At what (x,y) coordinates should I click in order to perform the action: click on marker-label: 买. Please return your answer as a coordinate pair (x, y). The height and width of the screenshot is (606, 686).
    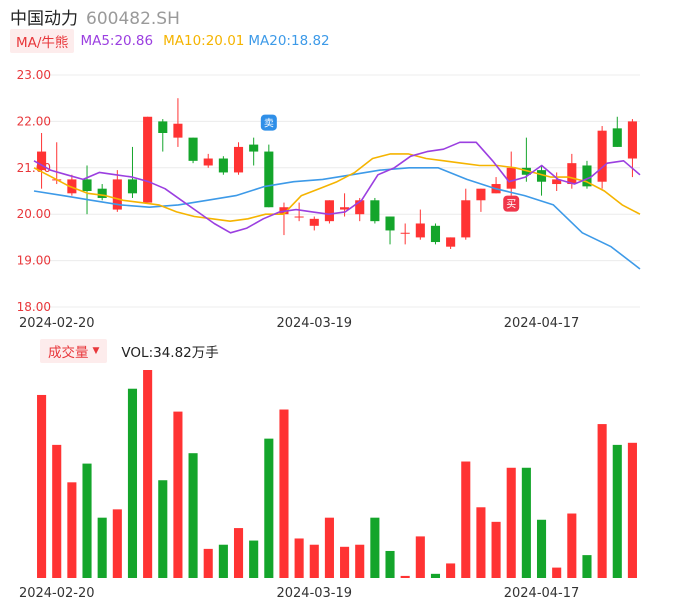
    Looking at the image, I should click on (511, 205).